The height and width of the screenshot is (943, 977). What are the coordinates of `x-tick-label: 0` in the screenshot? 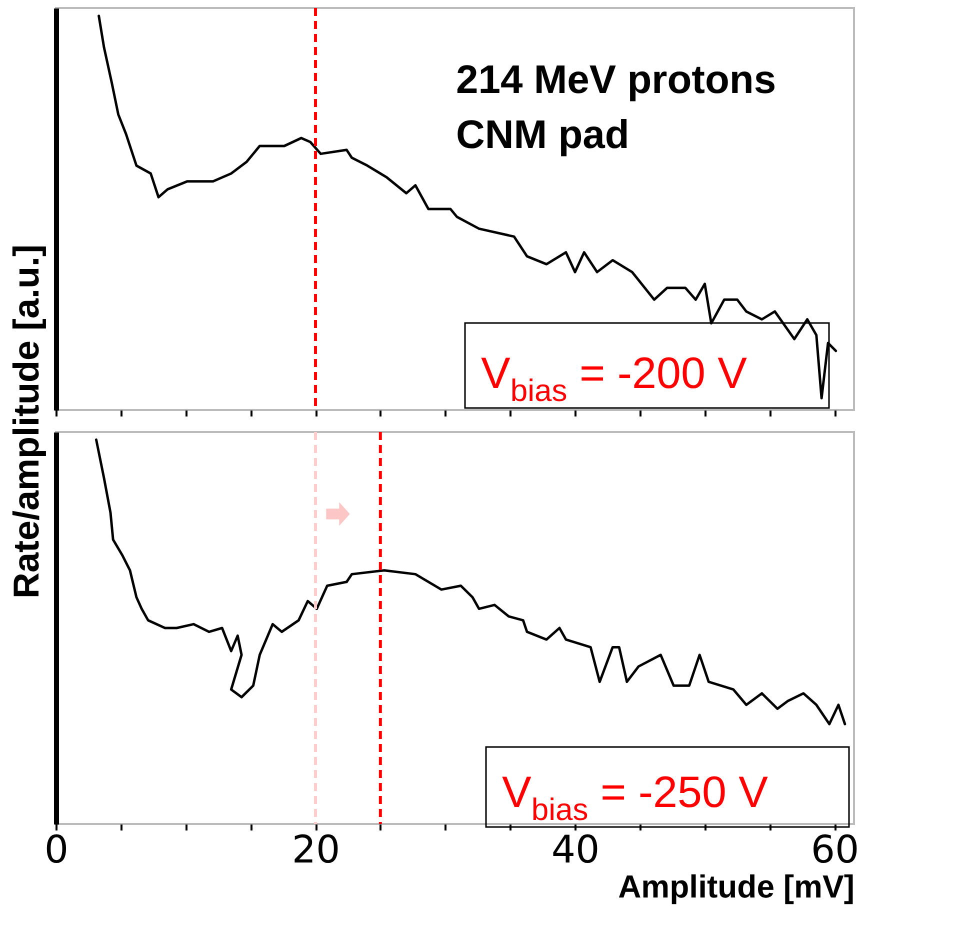 It's located at (56, 850).